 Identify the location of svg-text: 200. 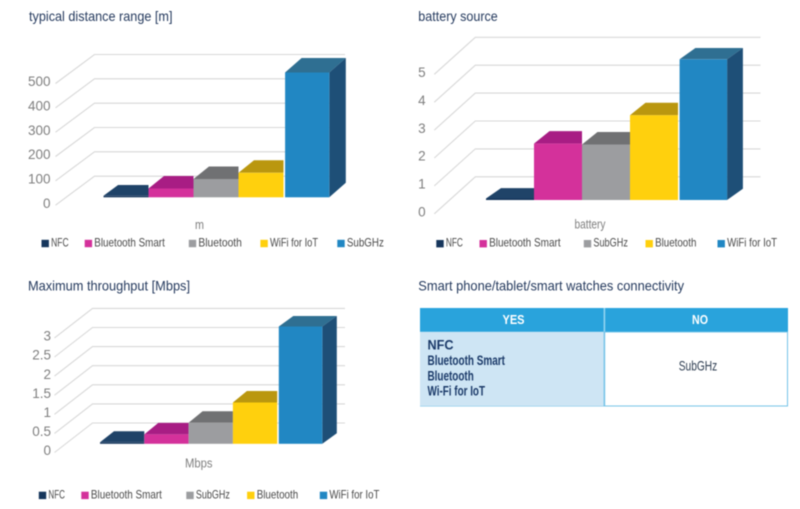
(39, 154).